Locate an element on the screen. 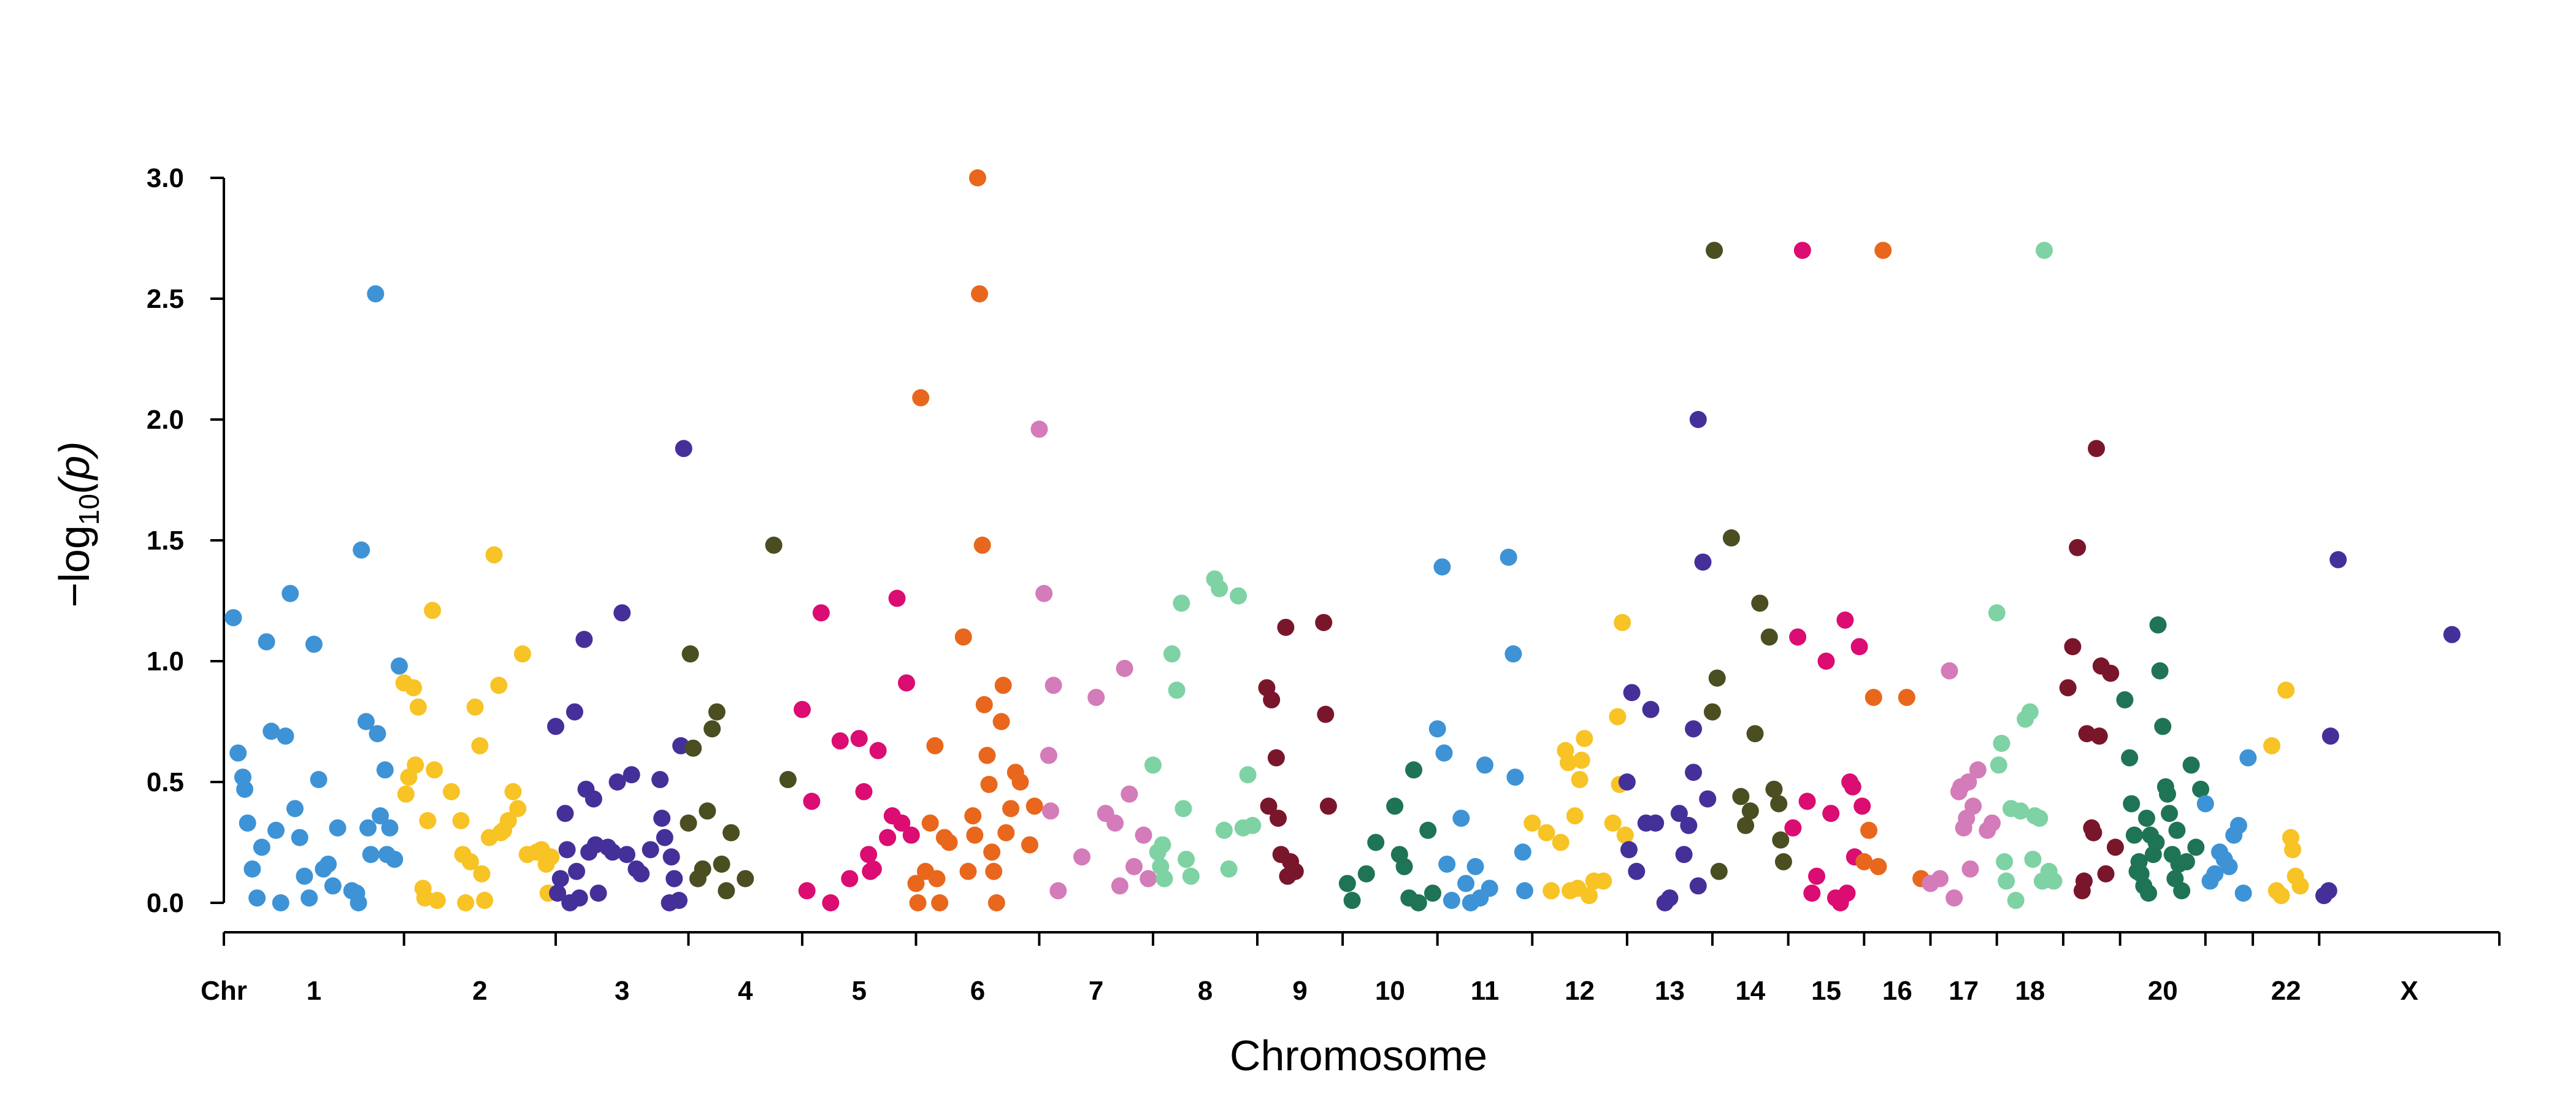 This screenshot has width=2576, height=1104. chromosome-label: 17 is located at coordinates (1964, 991).